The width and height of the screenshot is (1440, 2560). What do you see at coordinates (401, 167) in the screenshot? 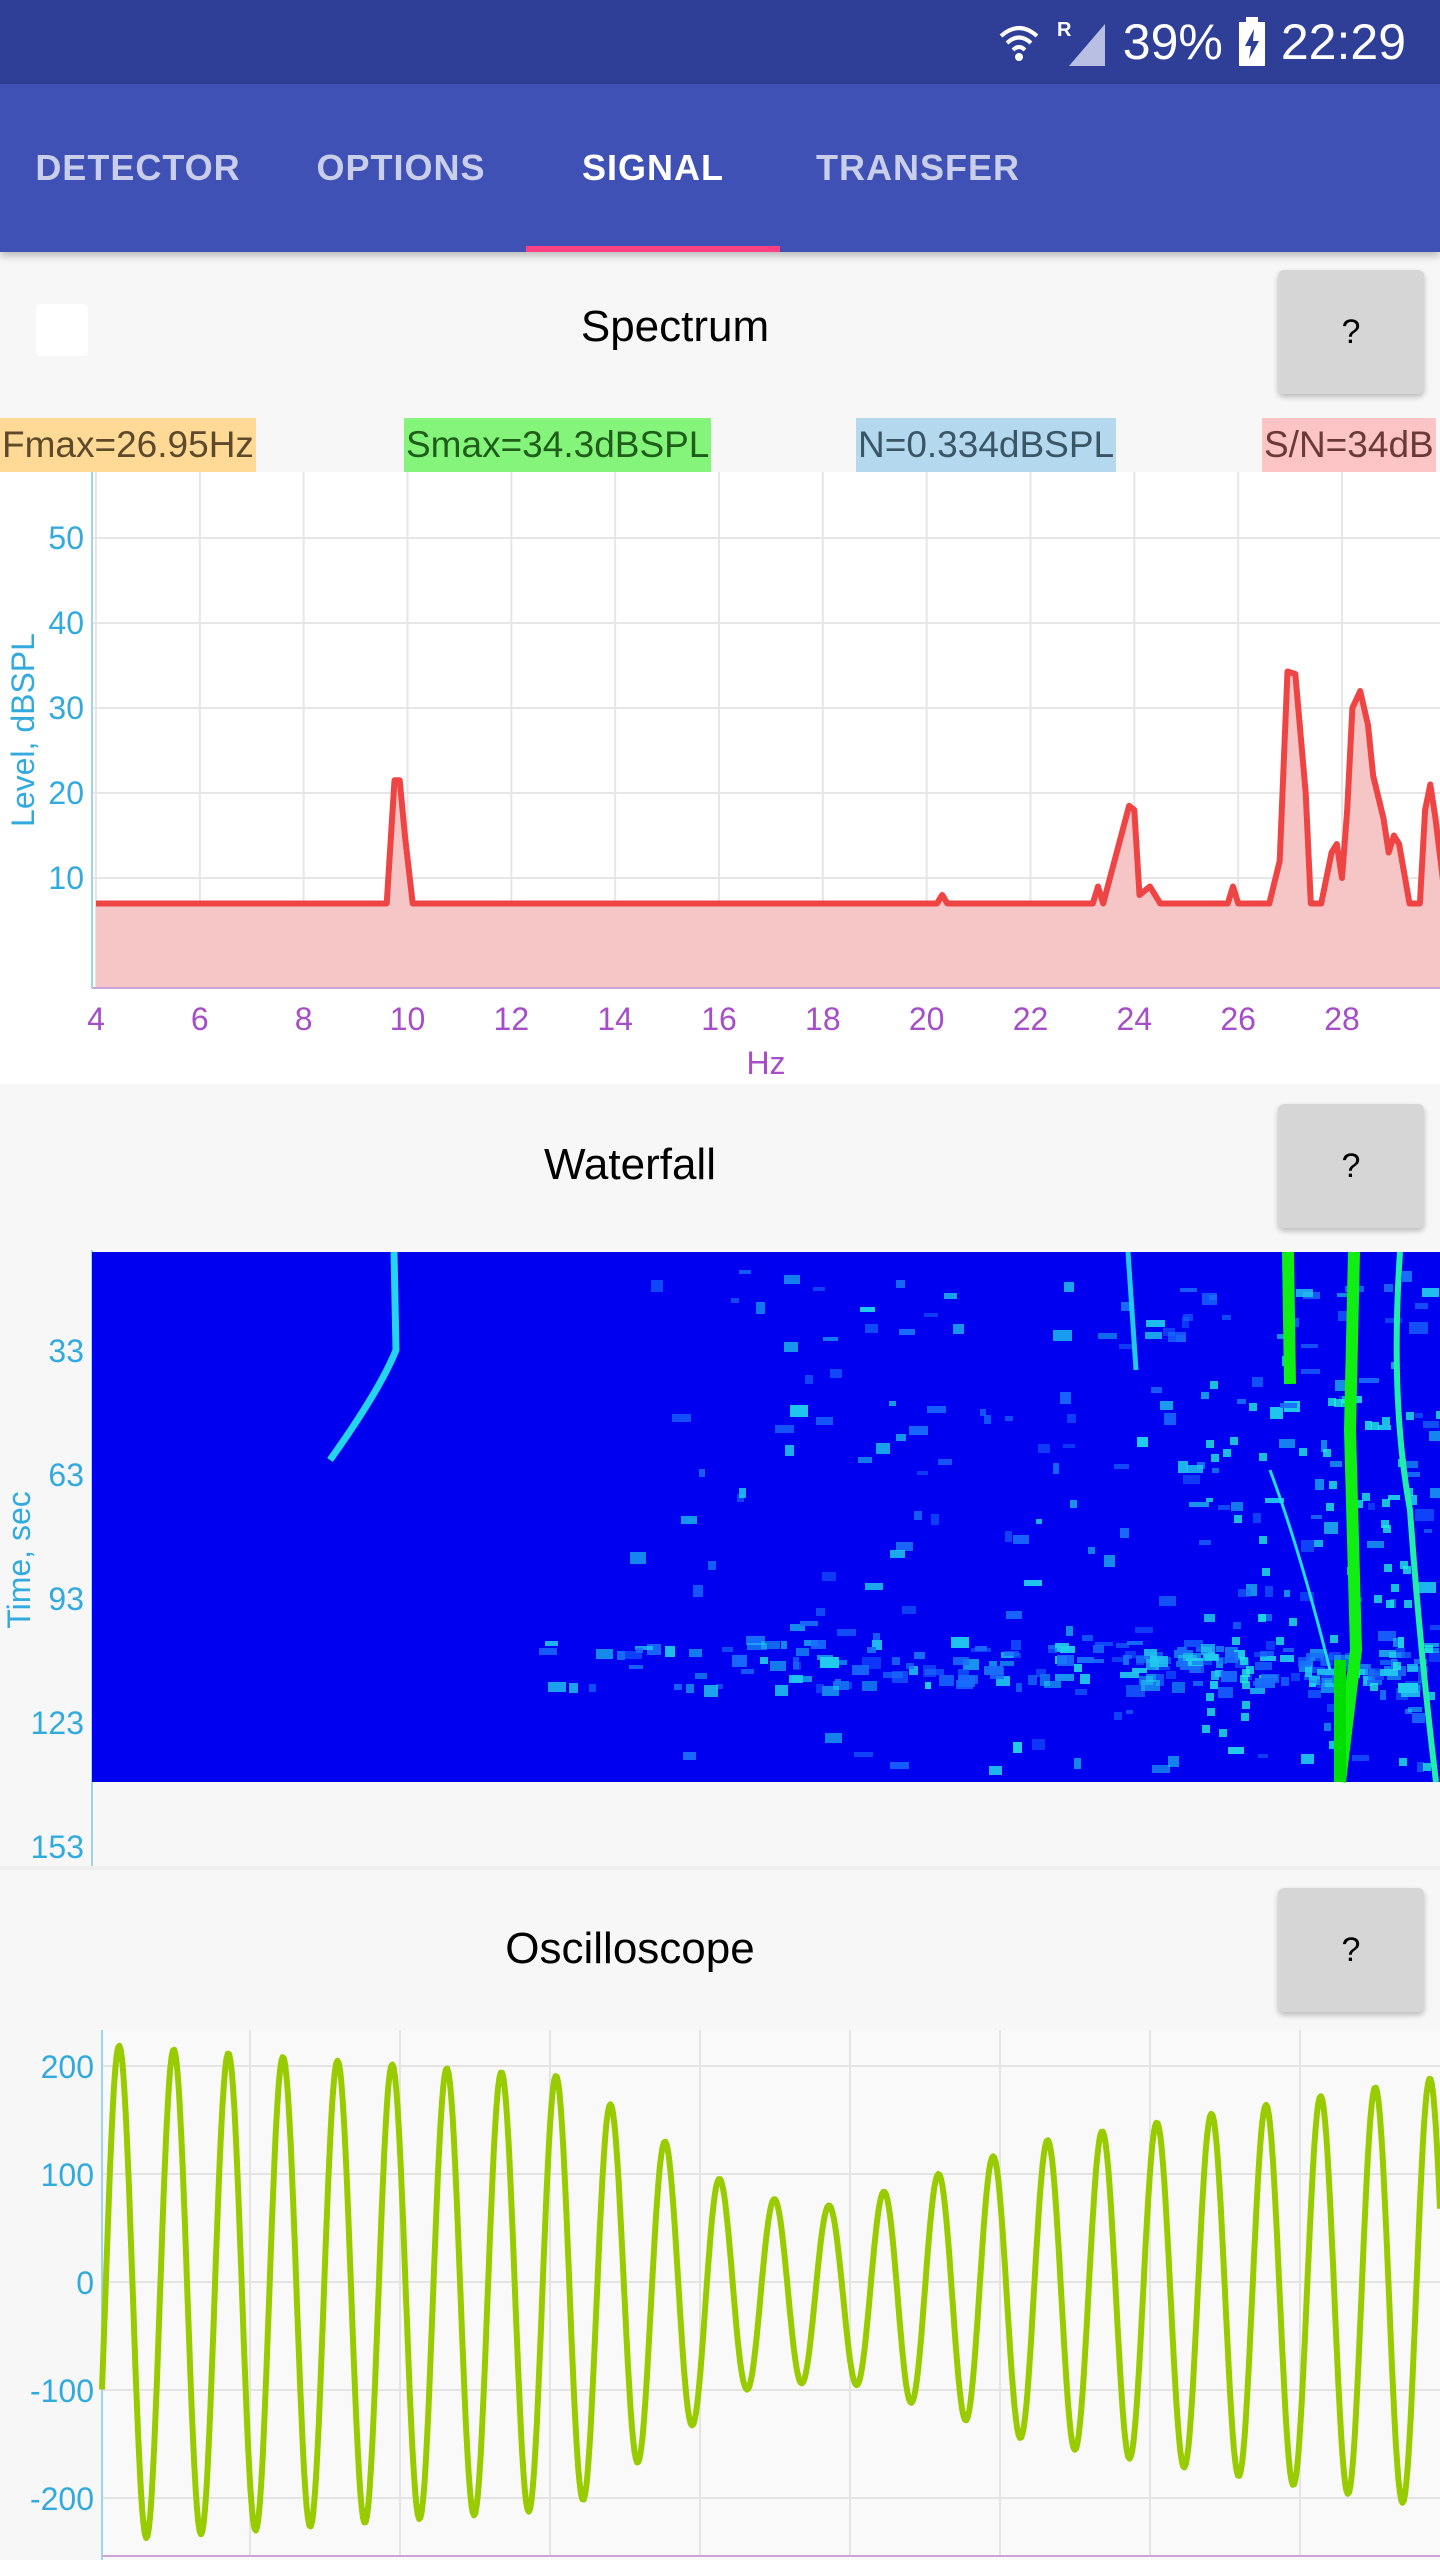
I see `tab-options: OPTIONS` at bounding box center [401, 167].